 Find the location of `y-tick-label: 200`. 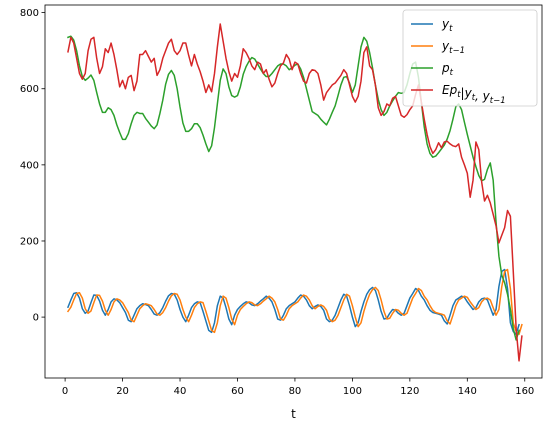

y-tick-label: 200 is located at coordinates (29, 241).